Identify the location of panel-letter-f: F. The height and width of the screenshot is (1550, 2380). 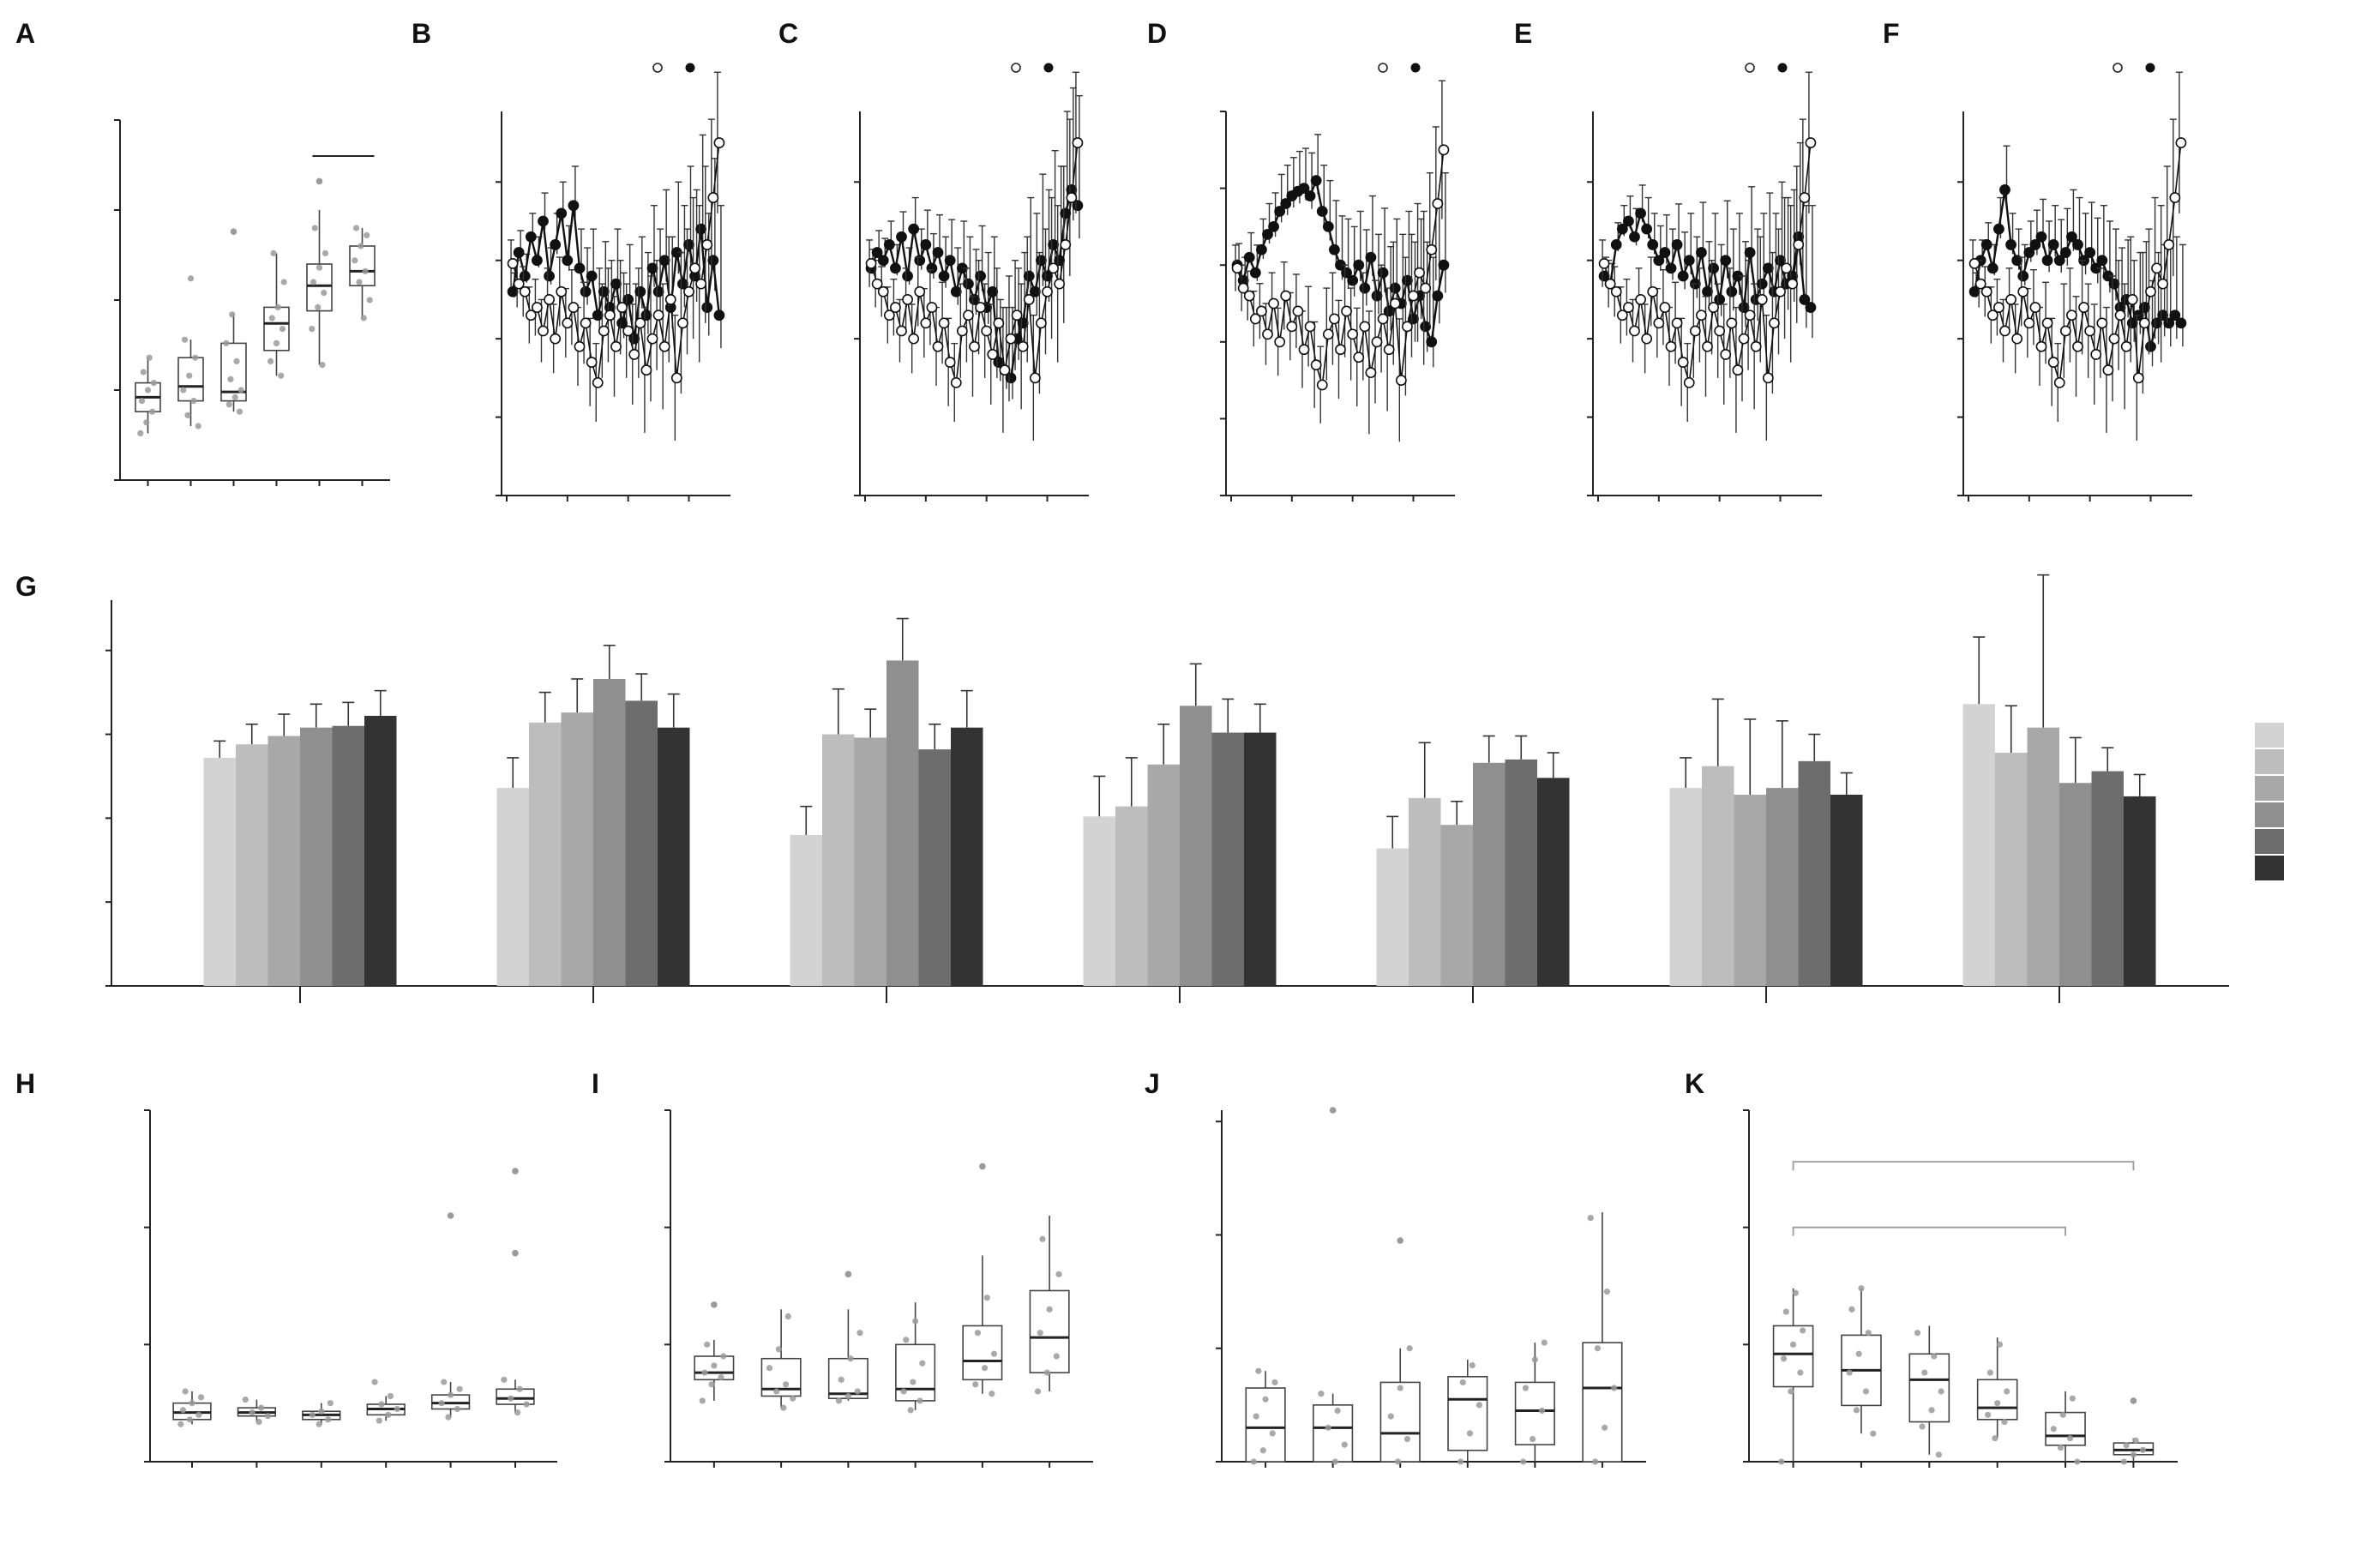
(1892, 33).